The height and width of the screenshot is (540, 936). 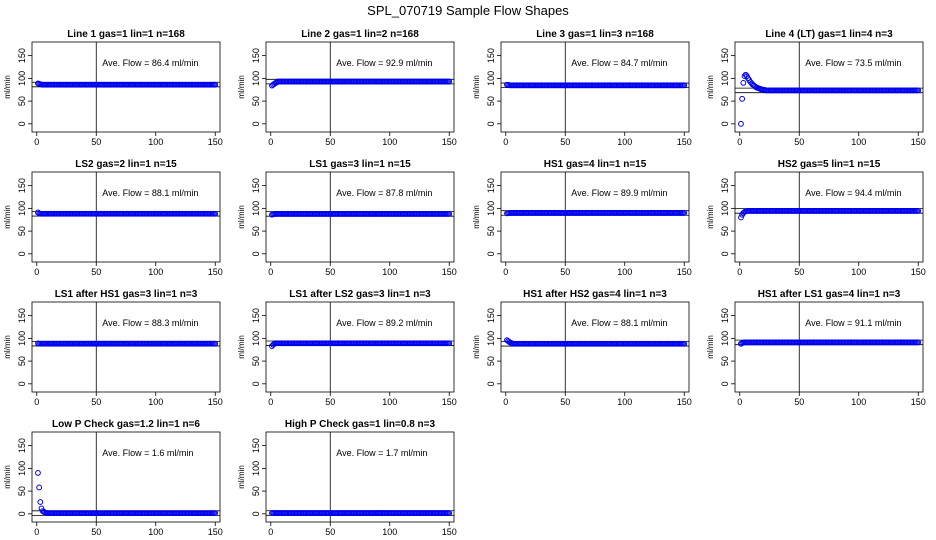 I want to click on panel-title: HS1 gas=4 lin=1 n=15, so click(x=595, y=164).